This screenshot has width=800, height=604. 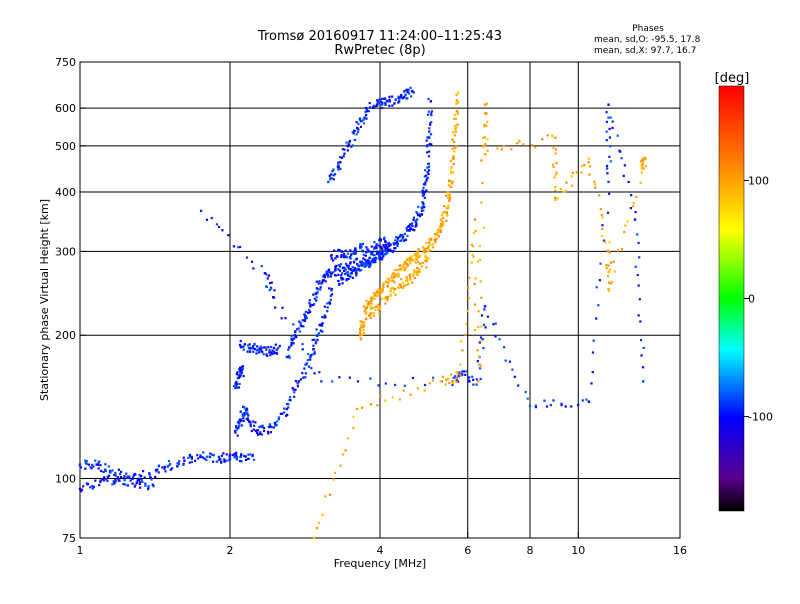 I want to click on stats-line-x: mean, sd,X: 97.7, 16.7, so click(x=645, y=51).